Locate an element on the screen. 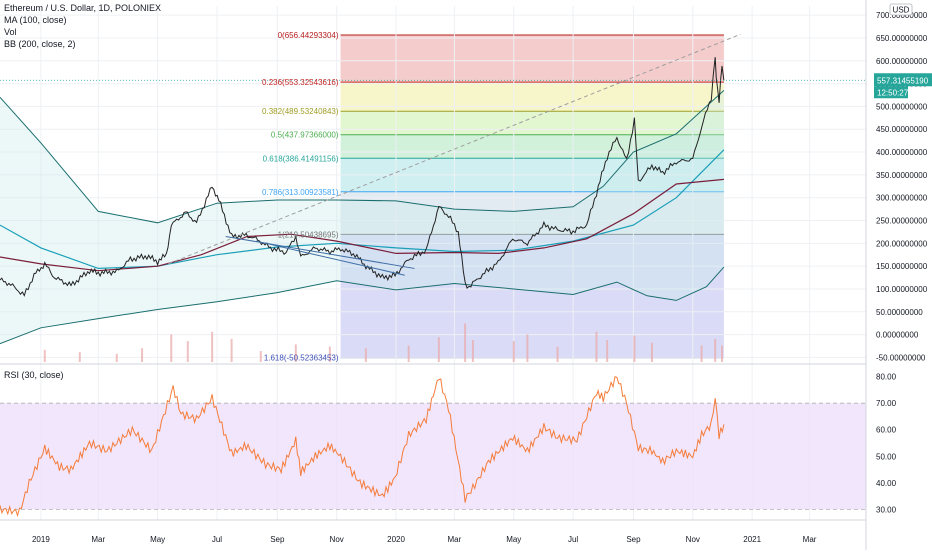 This screenshot has width=932, height=555. y-tick-label: 350.00000000 is located at coordinates (902, 175).